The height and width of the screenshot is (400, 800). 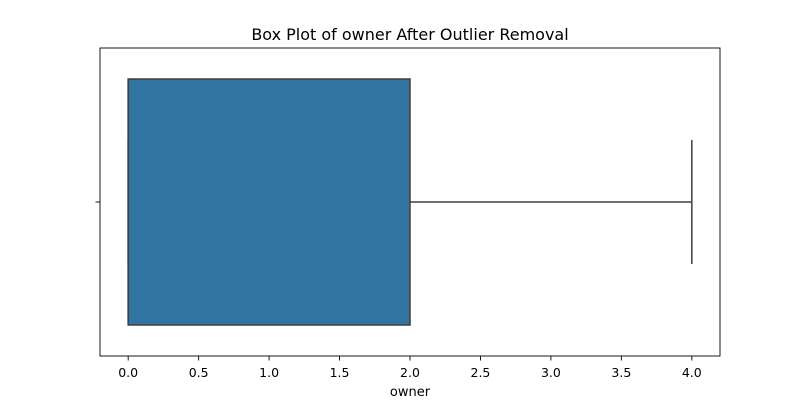 I want to click on x-tick-label: 0.0, so click(x=128, y=372).